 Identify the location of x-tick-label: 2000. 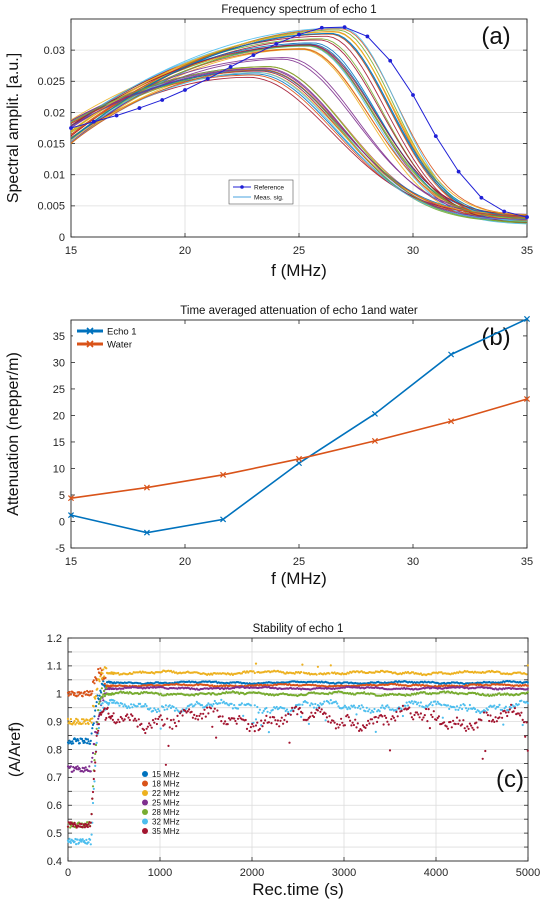
(252, 873).